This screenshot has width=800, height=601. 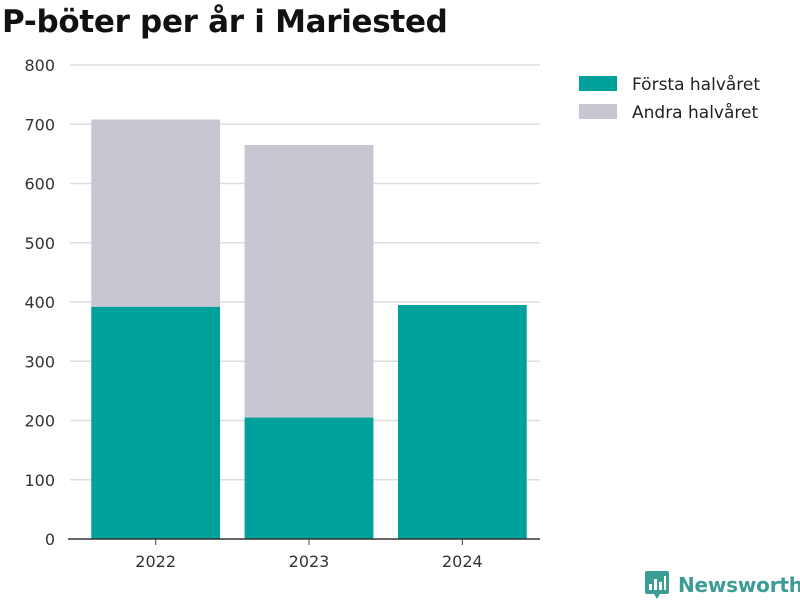 I want to click on bar-2023-second-half, so click(x=309, y=281).